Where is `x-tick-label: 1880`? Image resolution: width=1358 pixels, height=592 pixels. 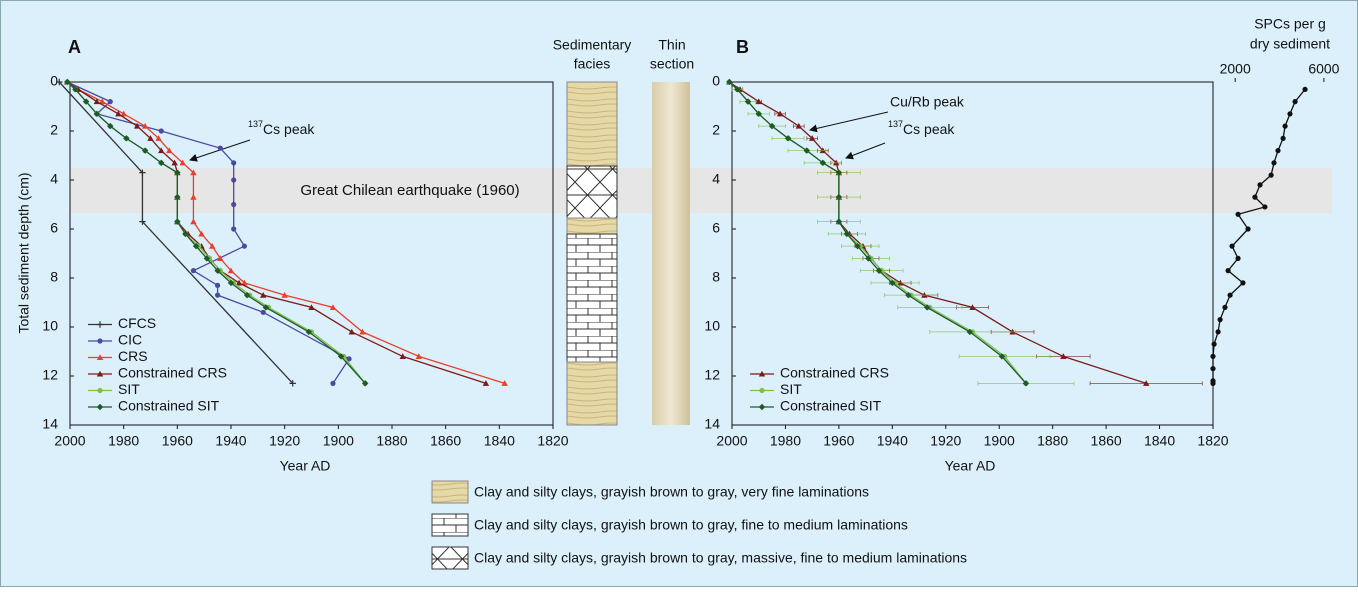
x-tick-label: 1880 is located at coordinates (391, 441).